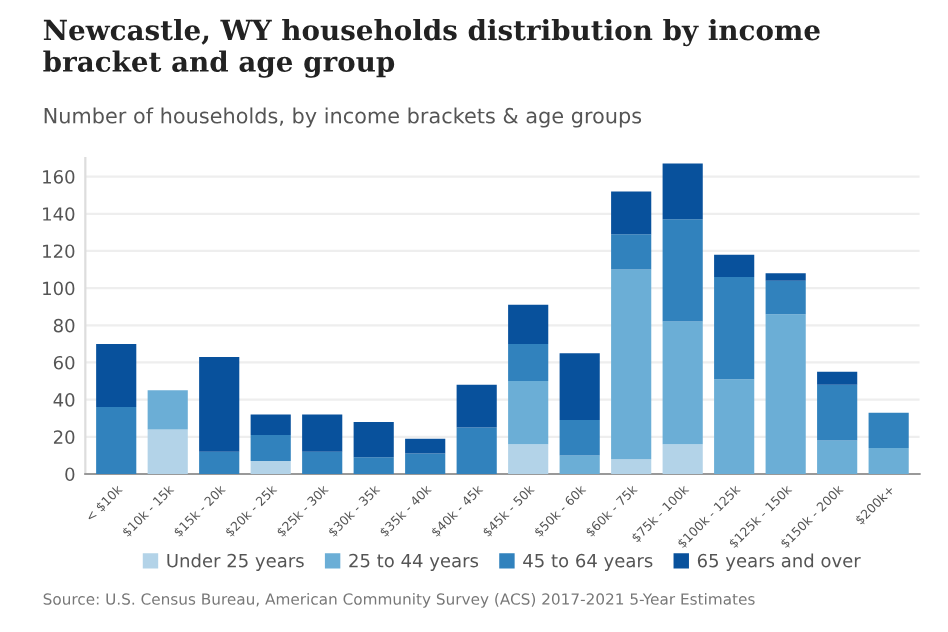 This screenshot has width=948, height=632. Describe the element at coordinates (343, 117) in the screenshot. I see `chart-subtitle: Number of households, by income brackets & age groups` at that location.